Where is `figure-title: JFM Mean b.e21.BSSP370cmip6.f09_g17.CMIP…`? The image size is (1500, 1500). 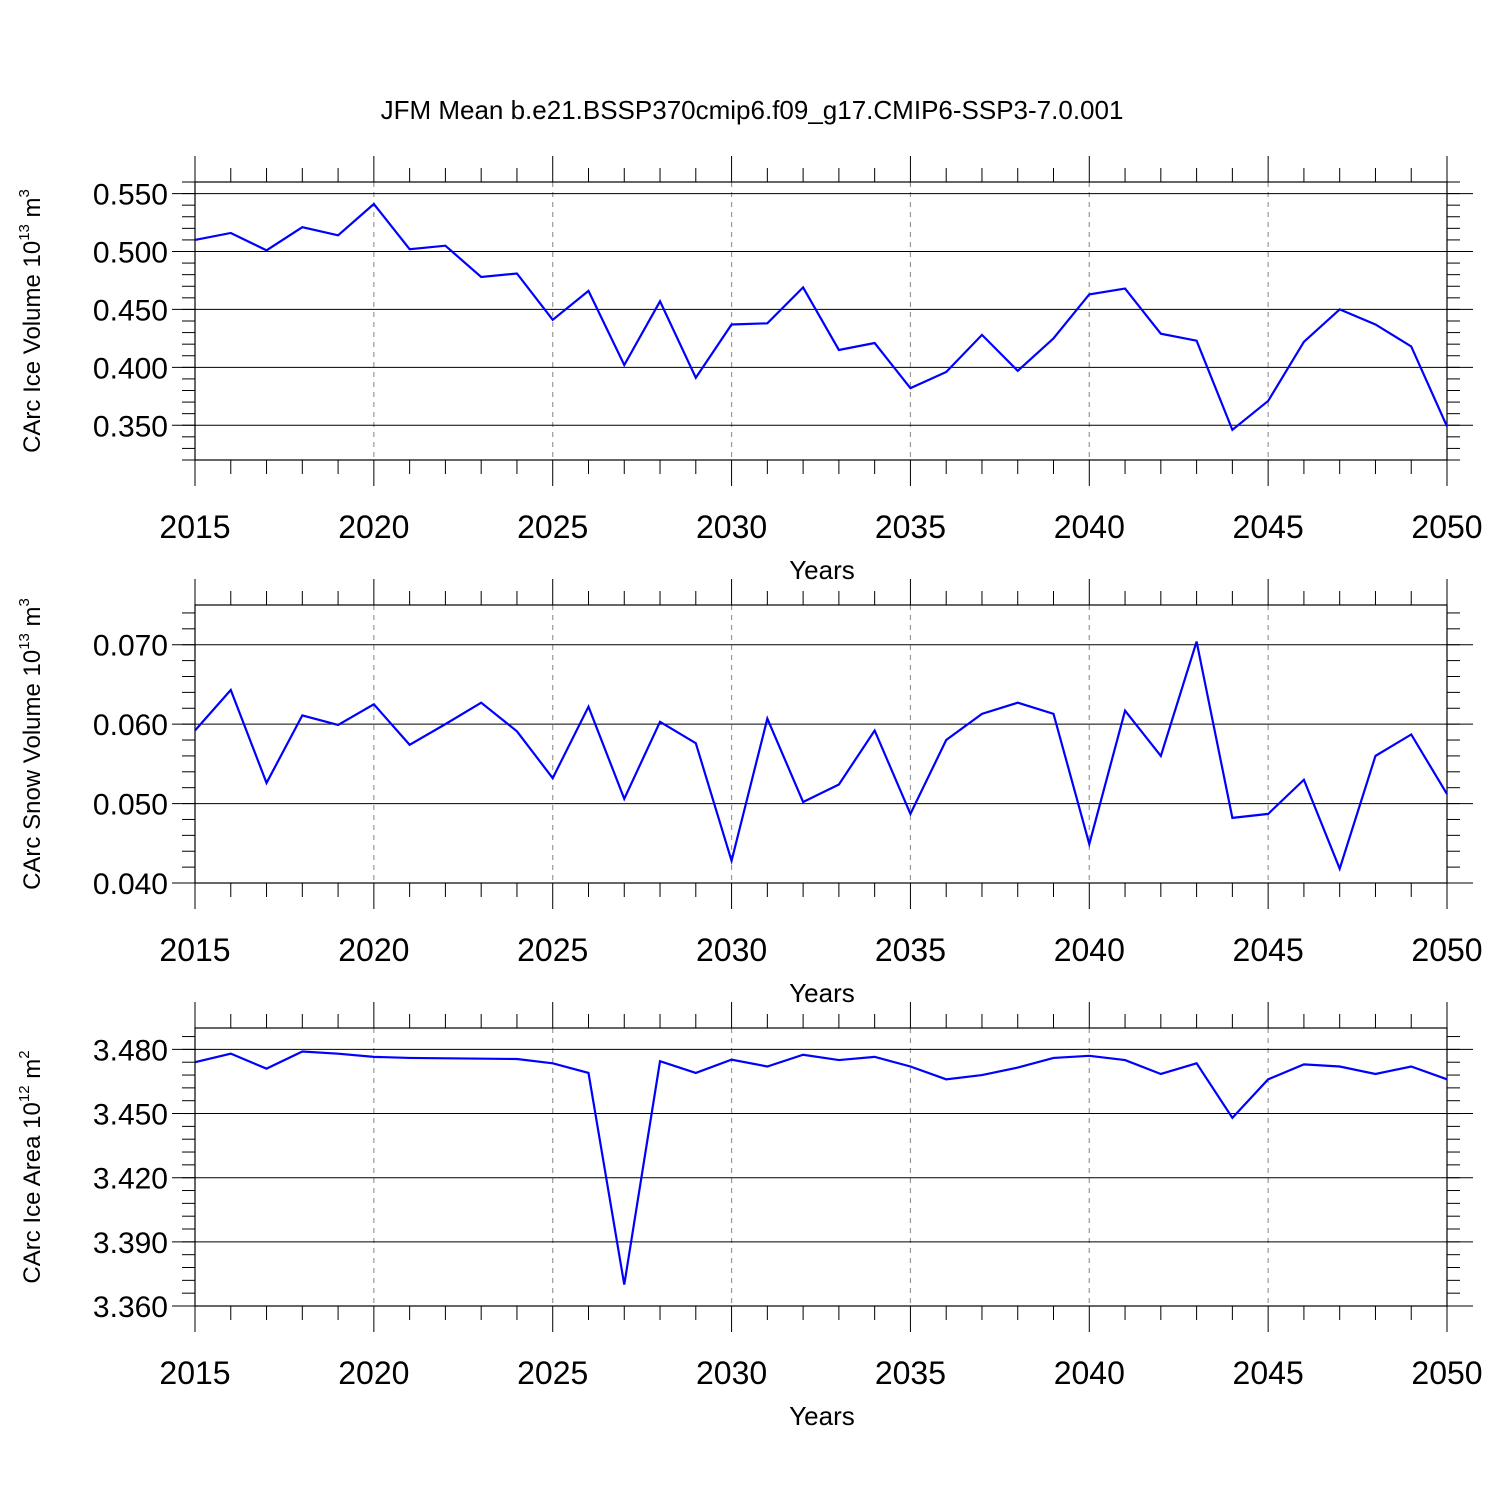 figure-title: JFM Mean b.e21.BSSP370cmip6.f09_g17.CMIP… is located at coordinates (752, 110).